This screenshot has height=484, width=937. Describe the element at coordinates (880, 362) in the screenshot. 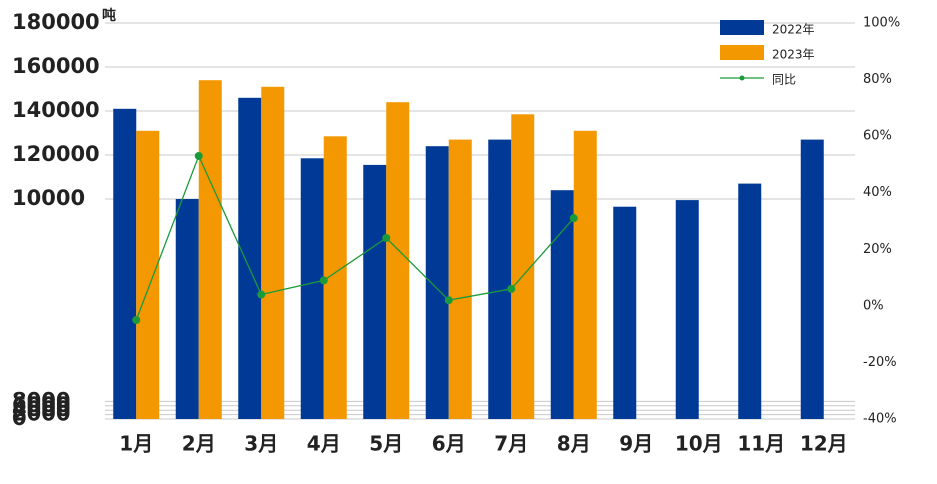

I see `y2-tick-label: -20%` at that location.